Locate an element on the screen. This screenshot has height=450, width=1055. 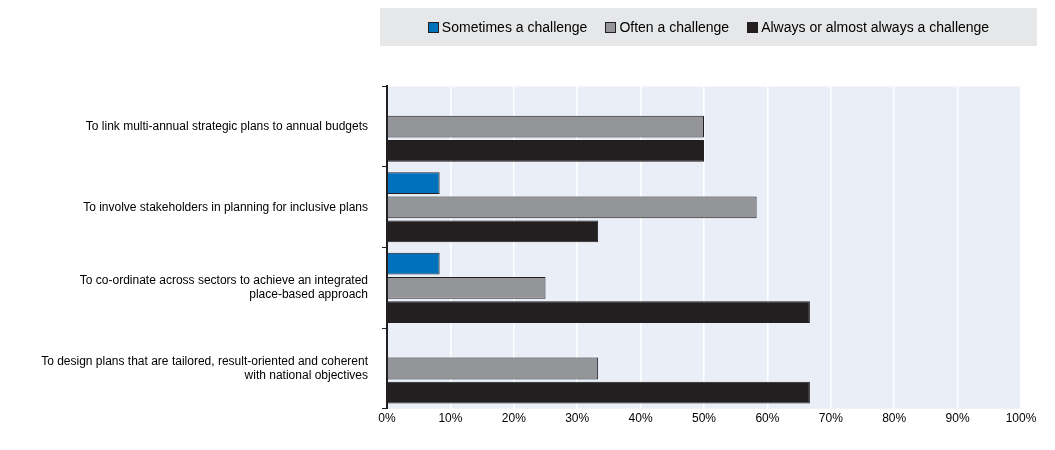
y-tick-label: To design plans that are tailored, result-oriented and coherent with national objectives is located at coordinates (205, 368).